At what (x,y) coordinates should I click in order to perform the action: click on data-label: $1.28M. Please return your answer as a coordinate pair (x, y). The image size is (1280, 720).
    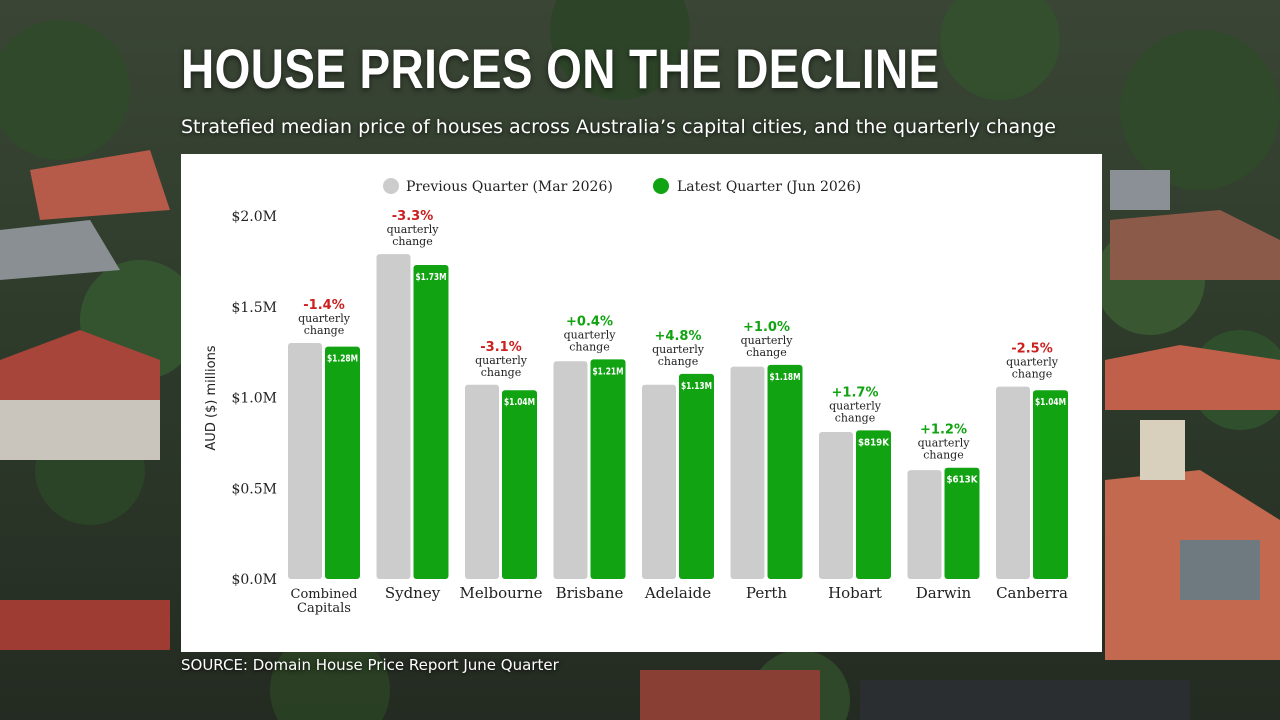
    Looking at the image, I should click on (342, 359).